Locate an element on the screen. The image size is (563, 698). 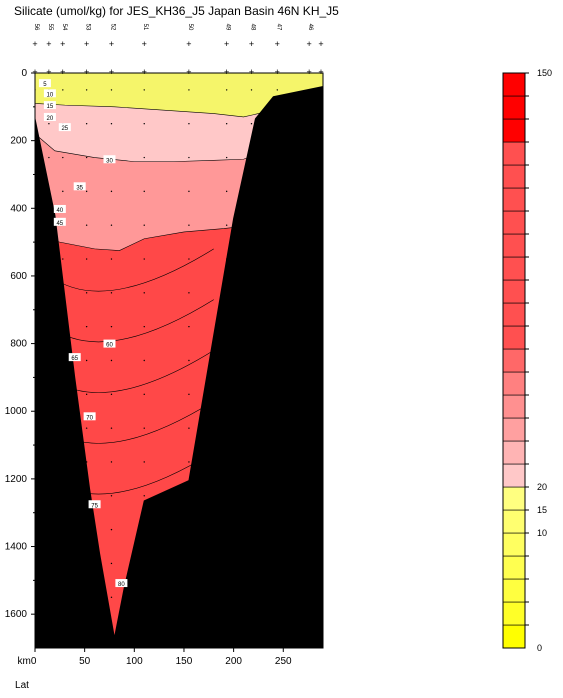
contour-label: 10 is located at coordinates (50, 95).